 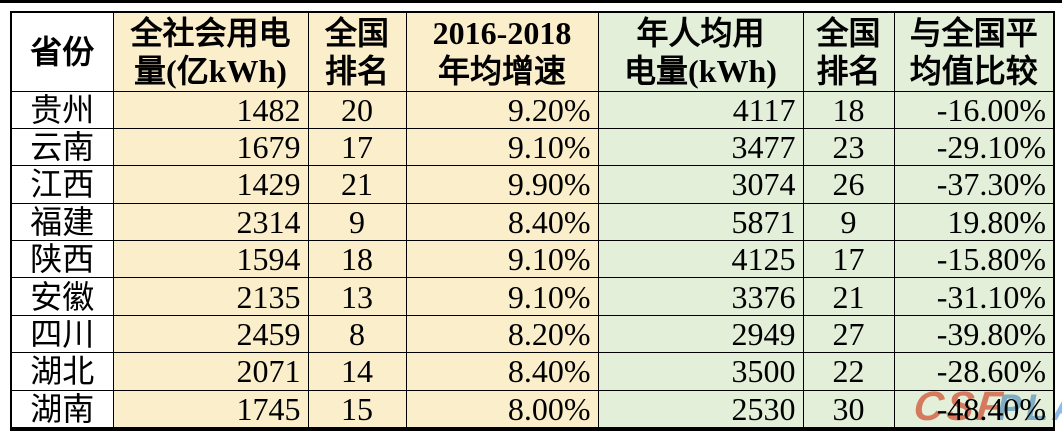 I want to click on cell-vs-national-average: -16.00%, so click(x=974, y=109).